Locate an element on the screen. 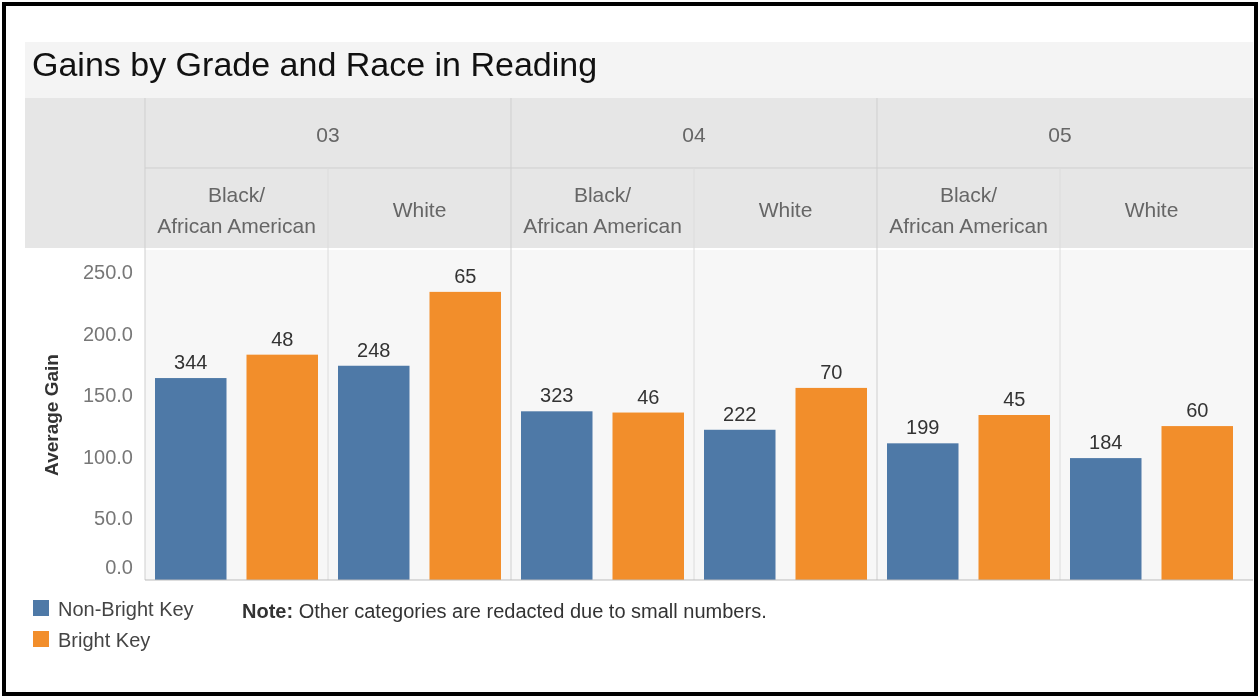  annotation: 248 is located at coordinates (374, 349).